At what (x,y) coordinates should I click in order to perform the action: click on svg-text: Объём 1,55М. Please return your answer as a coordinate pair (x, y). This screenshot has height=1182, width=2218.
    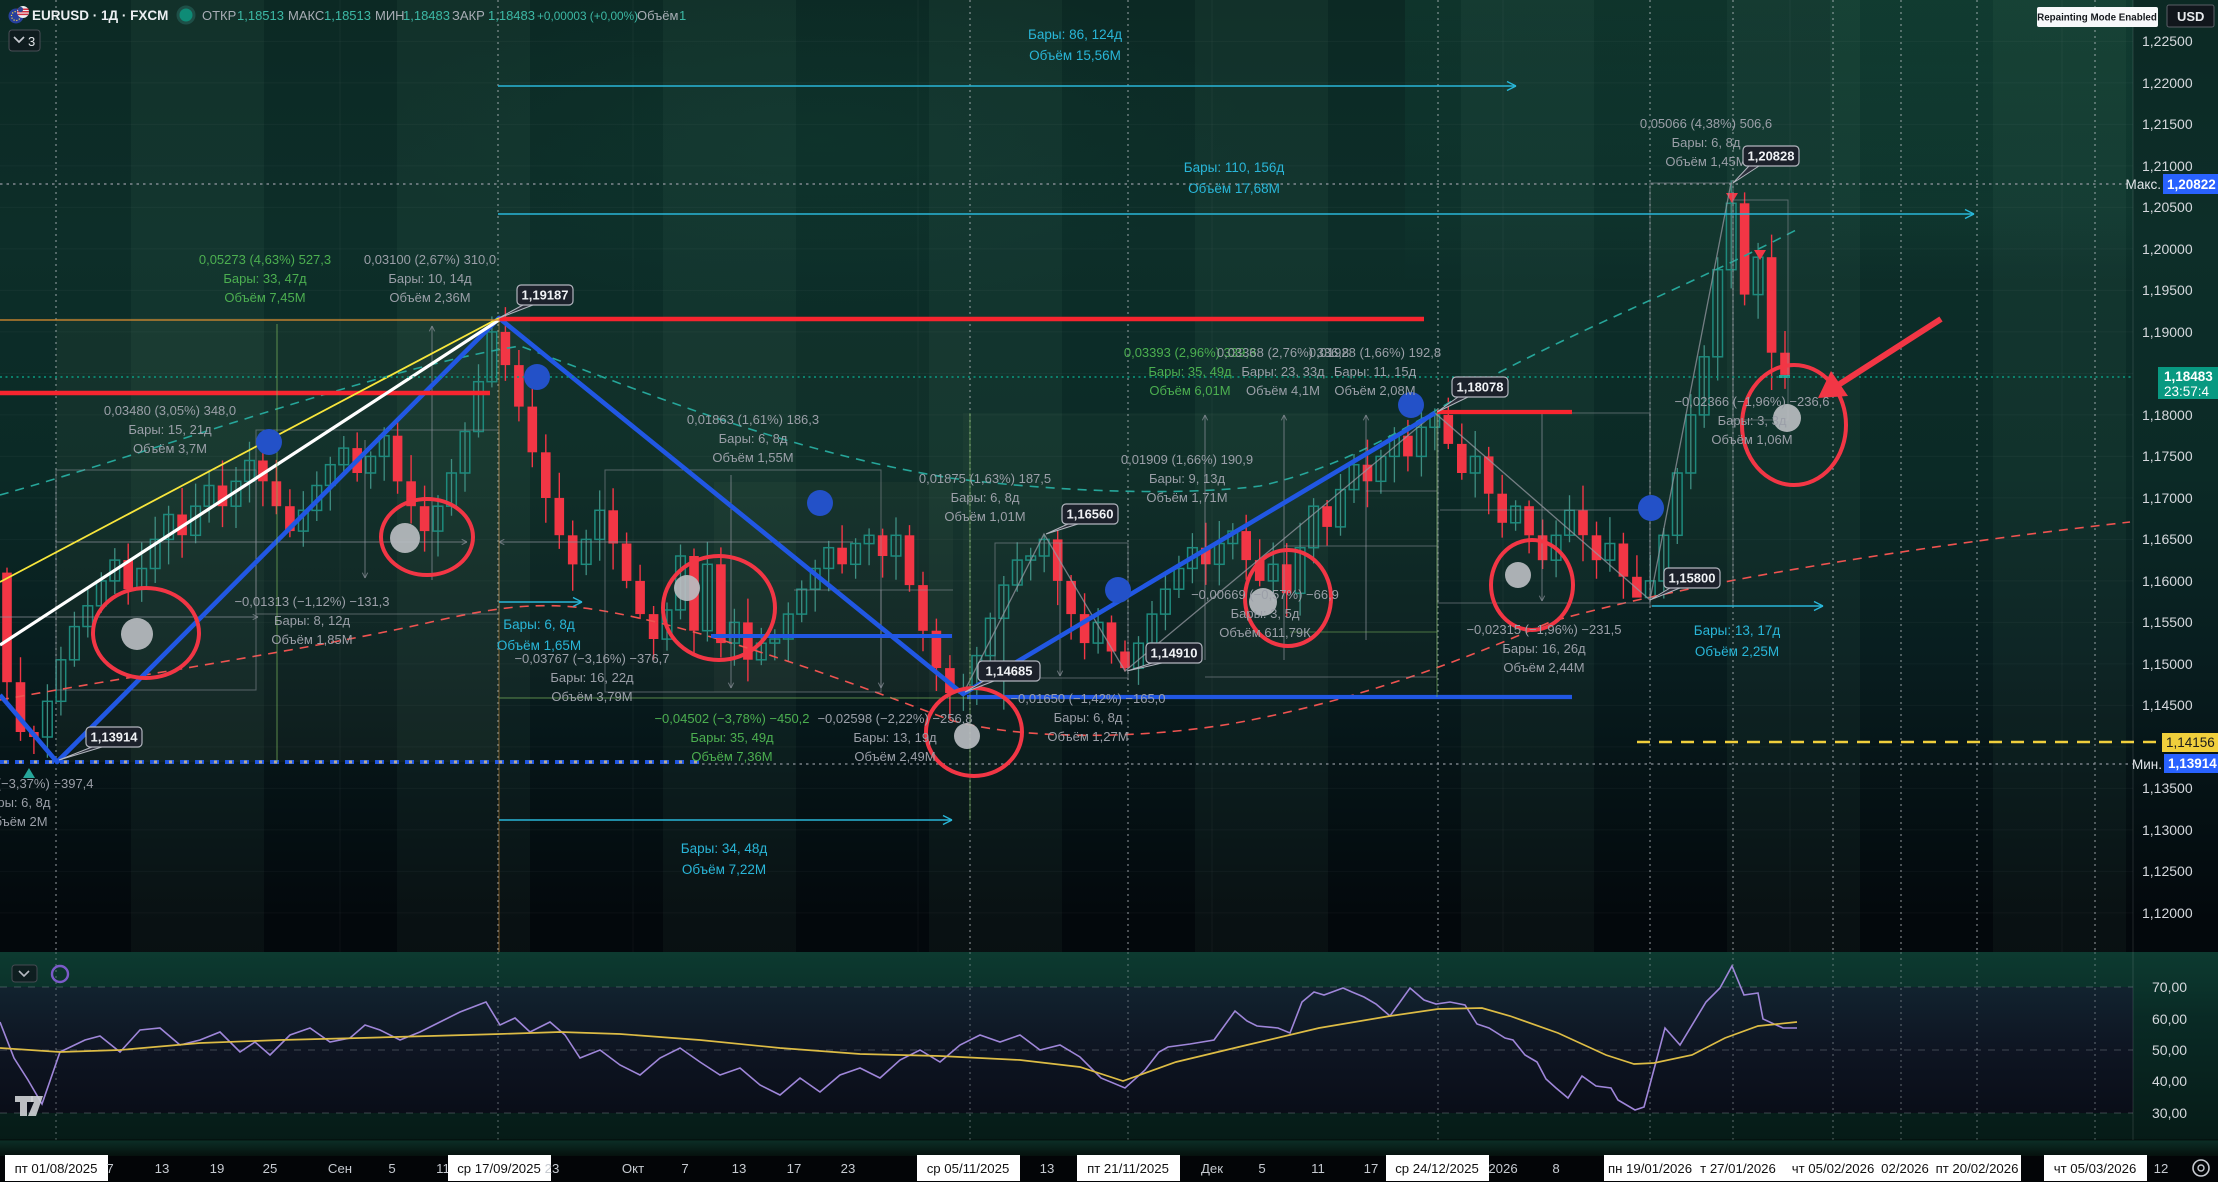
    Looking at the image, I should click on (752, 457).